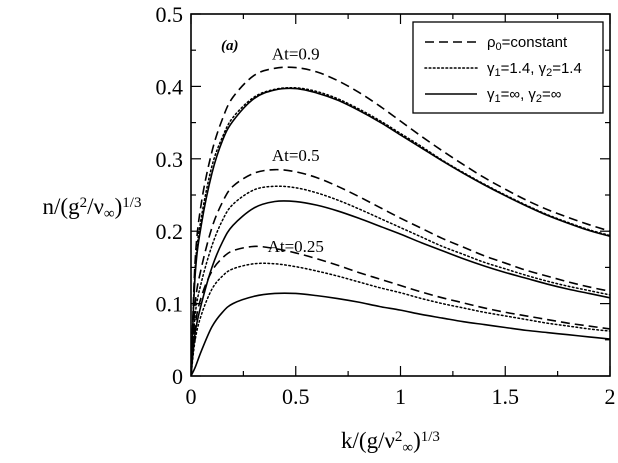  I want to click on curve-group-label: At=0.9, so click(296, 54).